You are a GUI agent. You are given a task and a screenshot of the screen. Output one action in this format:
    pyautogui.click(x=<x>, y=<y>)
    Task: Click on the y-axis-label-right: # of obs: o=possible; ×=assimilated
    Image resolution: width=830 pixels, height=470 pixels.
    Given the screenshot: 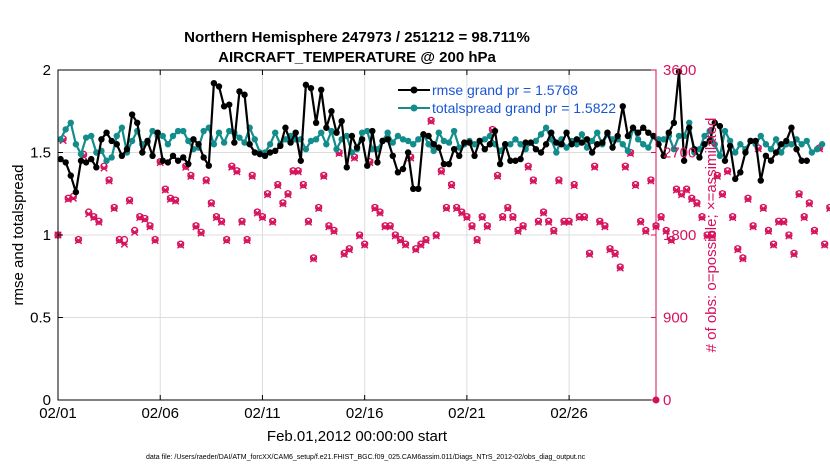 What is the action you would take?
    pyautogui.click(x=711, y=235)
    